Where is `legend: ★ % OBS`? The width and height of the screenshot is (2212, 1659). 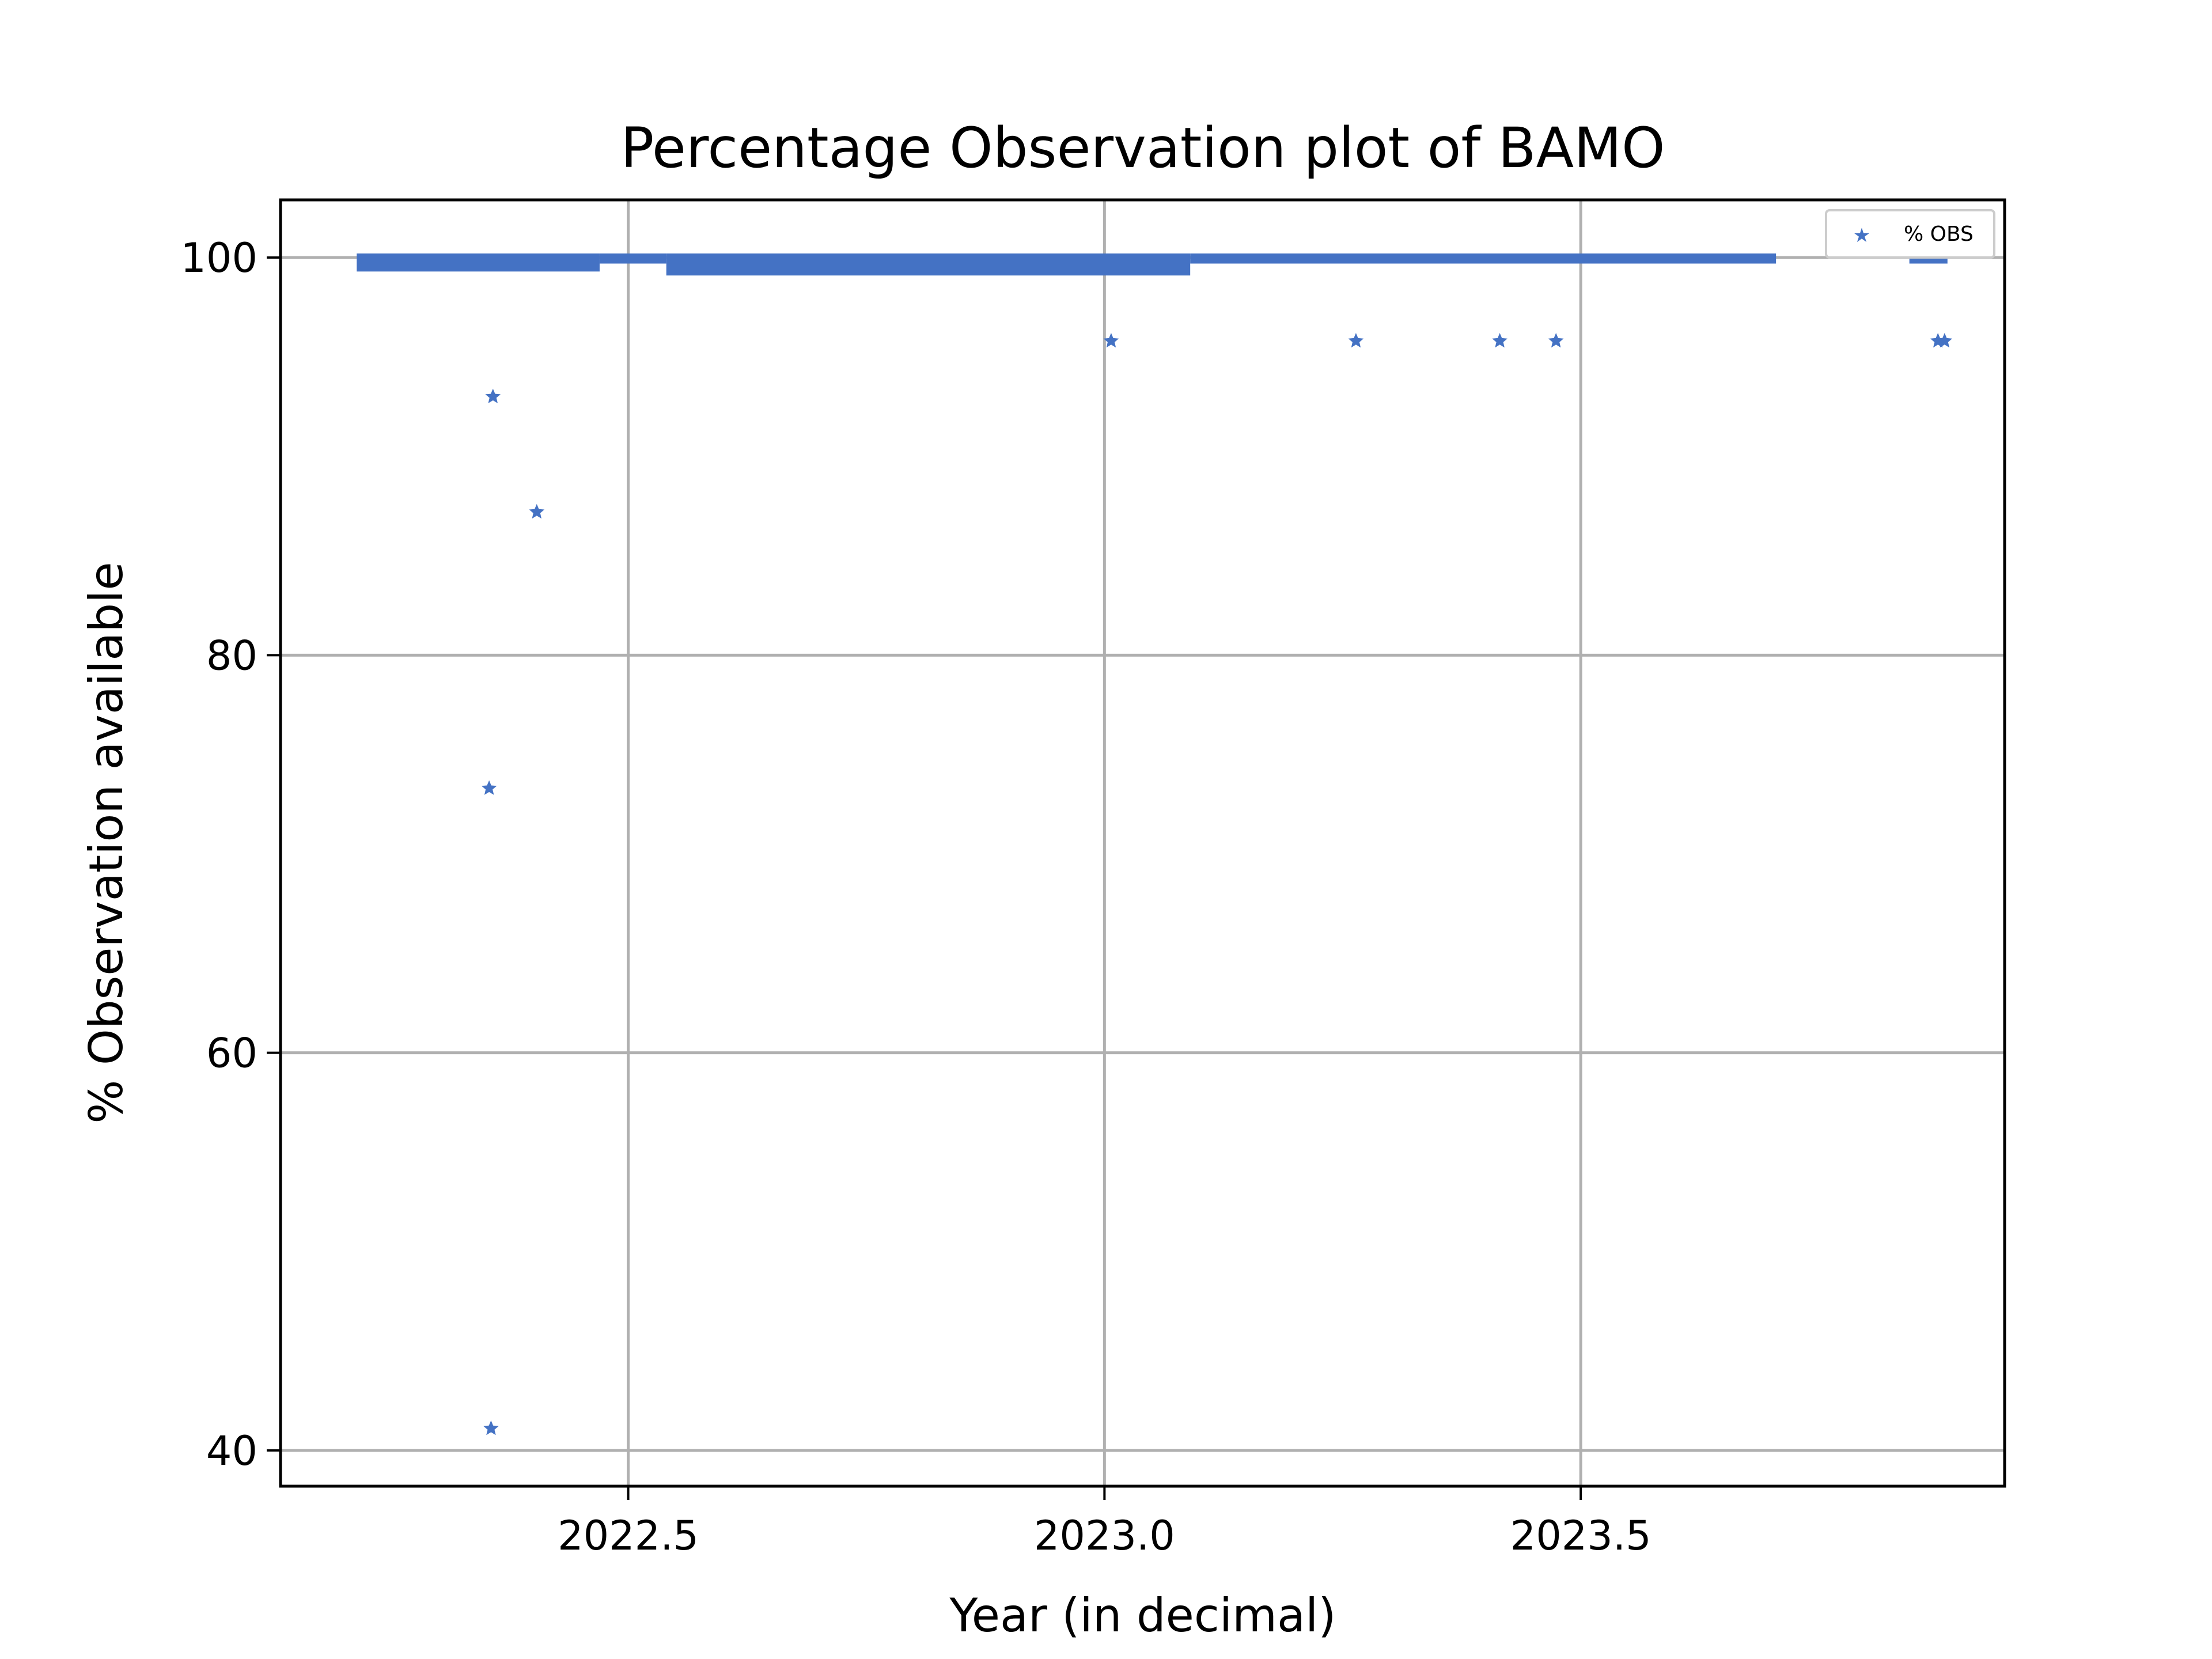
legend: ★ % OBS is located at coordinates (1910, 234).